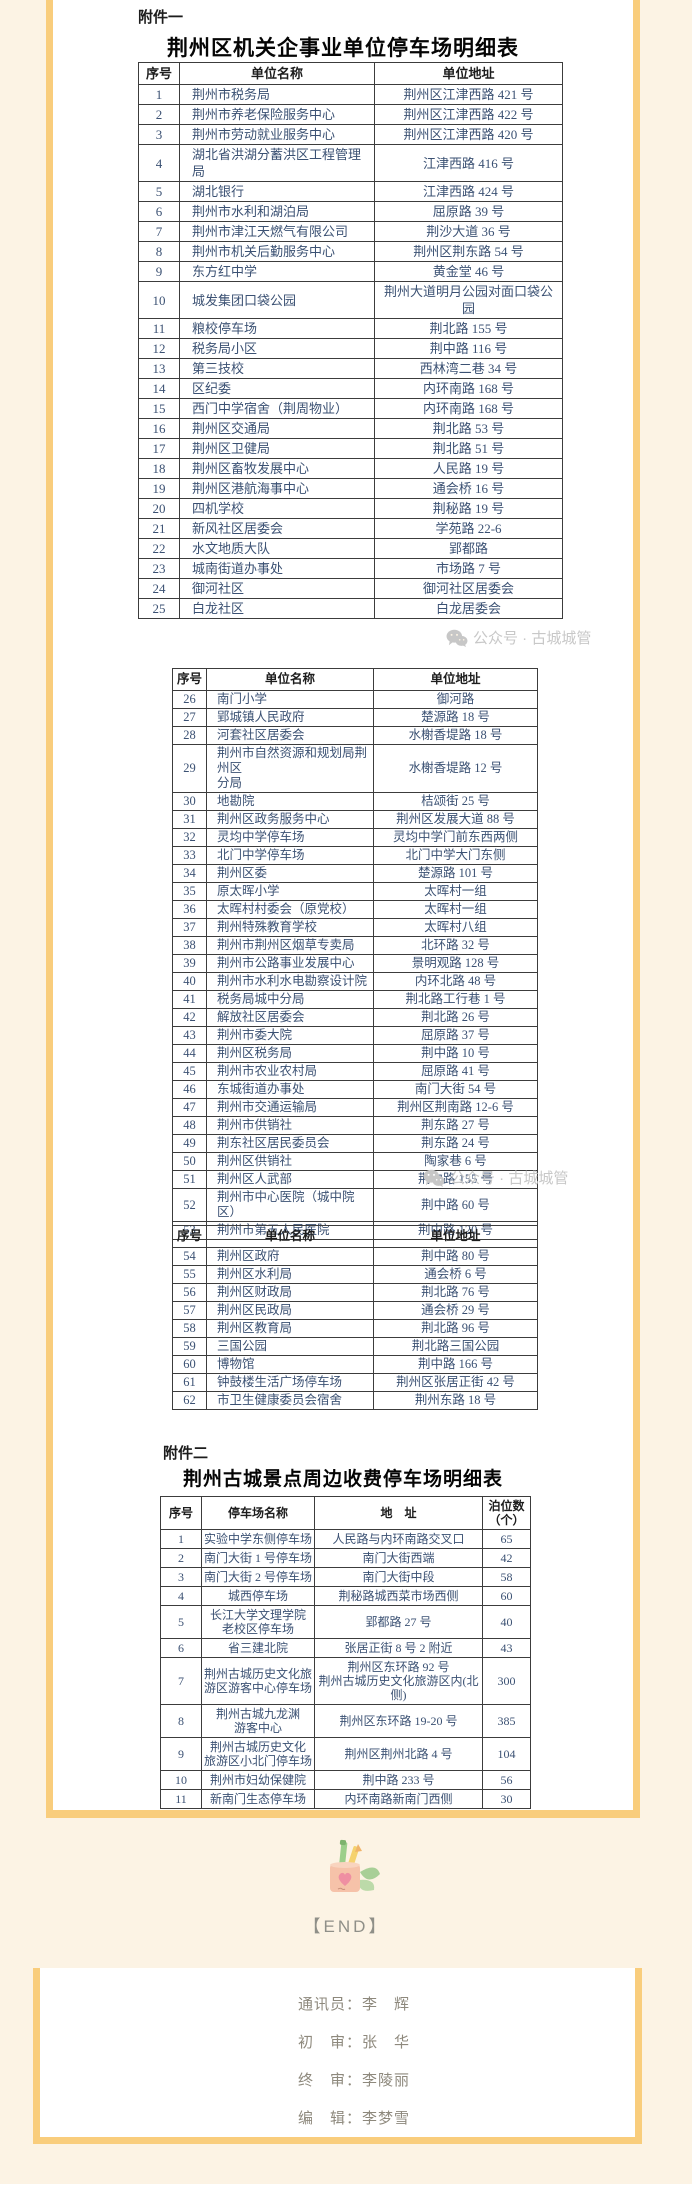 This screenshot has height=2207, width=692. Describe the element at coordinates (189, 1053) in the screenshot. I see `table-cell: 44` at that location.